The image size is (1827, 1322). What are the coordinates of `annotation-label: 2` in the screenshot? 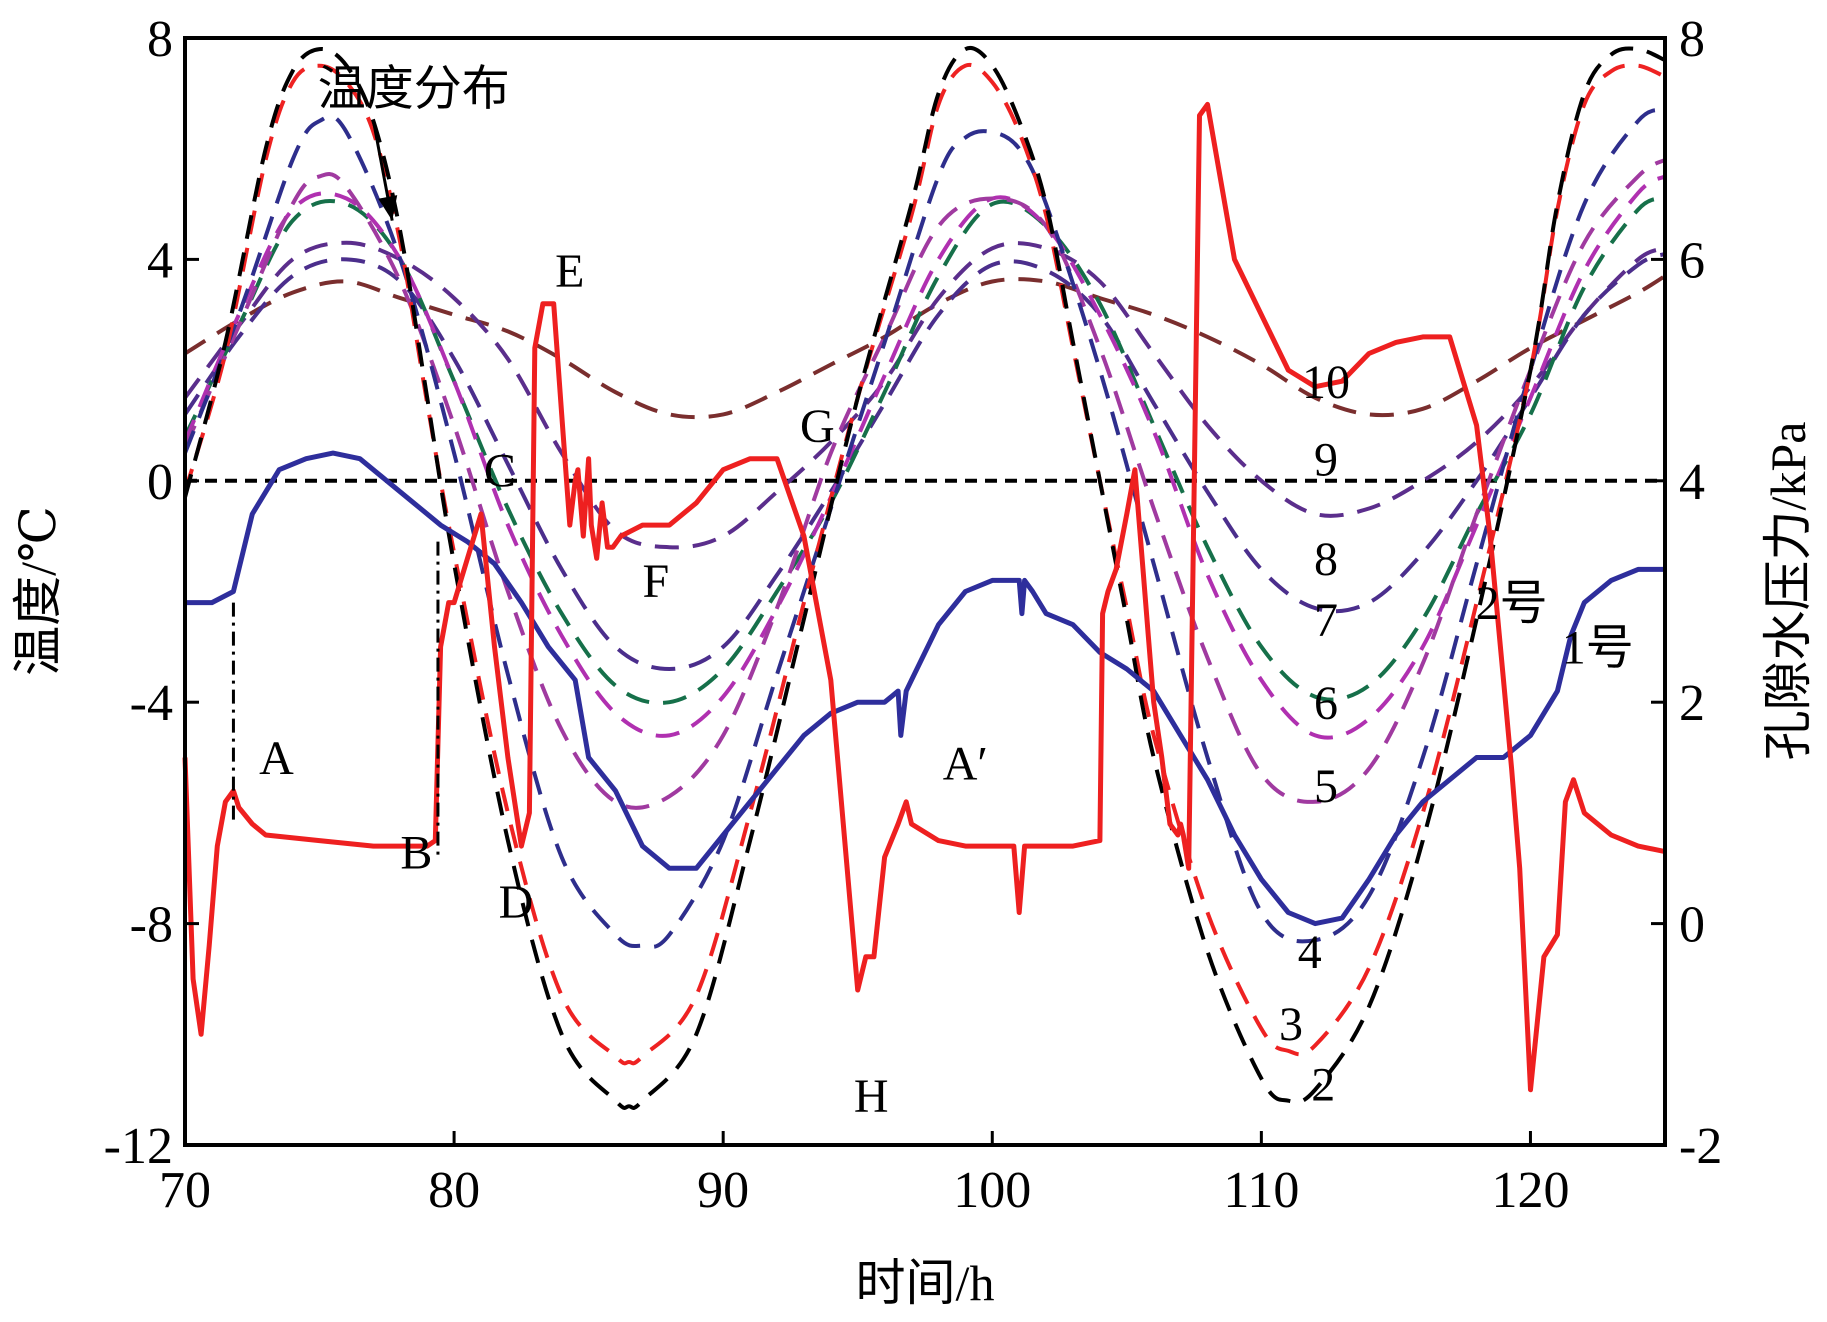 It's located at (1323, 1085).